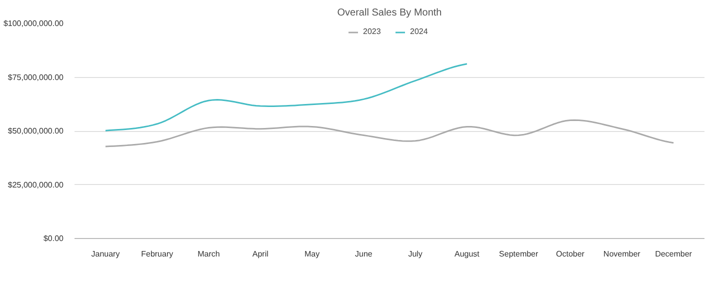 Image resolution: width=726 pixels, height=295 pixels. What do you see at coordinates (389, 13) in the screenshot?
I see `chart-title: Overall Sales By Month` at bounding box center [389, 13].